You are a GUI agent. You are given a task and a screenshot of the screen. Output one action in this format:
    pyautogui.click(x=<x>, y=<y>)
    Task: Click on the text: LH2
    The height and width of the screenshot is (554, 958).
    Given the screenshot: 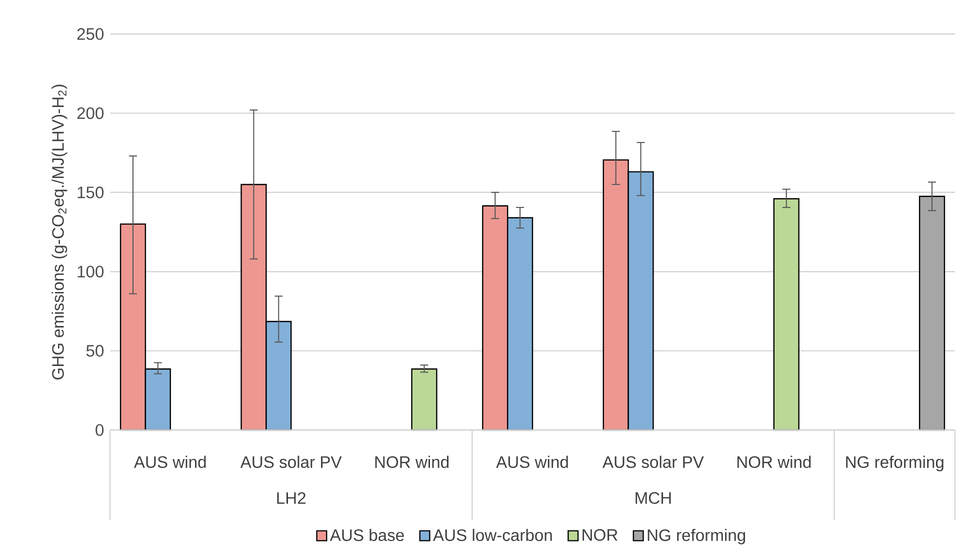 What is the action you would take?
    pyautogui.click(x=291, y=498)
    